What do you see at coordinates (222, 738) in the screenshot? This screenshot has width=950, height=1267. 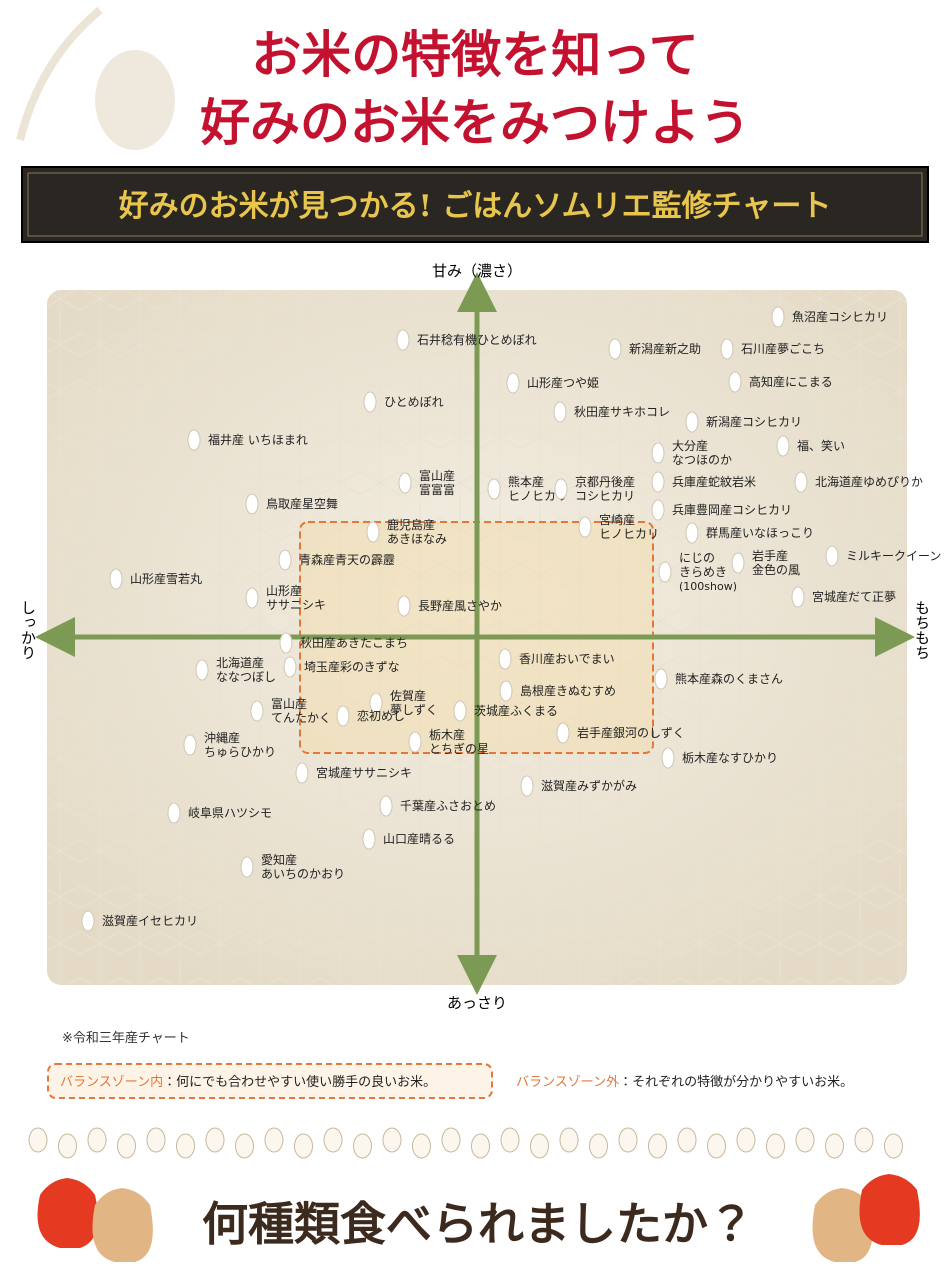 I see `label-line: 沖縄産` at bounding box center [222, 738].